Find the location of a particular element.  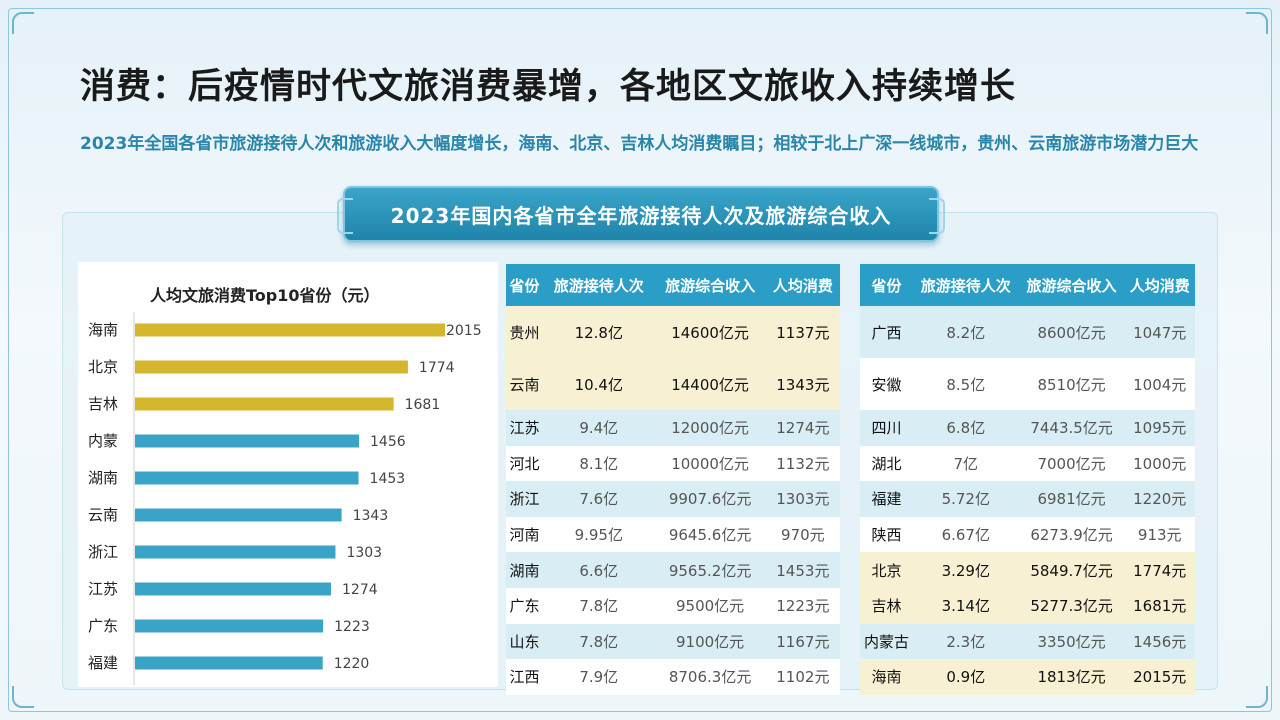

cell-province: 江苏 is located at coordinates (525, 428).